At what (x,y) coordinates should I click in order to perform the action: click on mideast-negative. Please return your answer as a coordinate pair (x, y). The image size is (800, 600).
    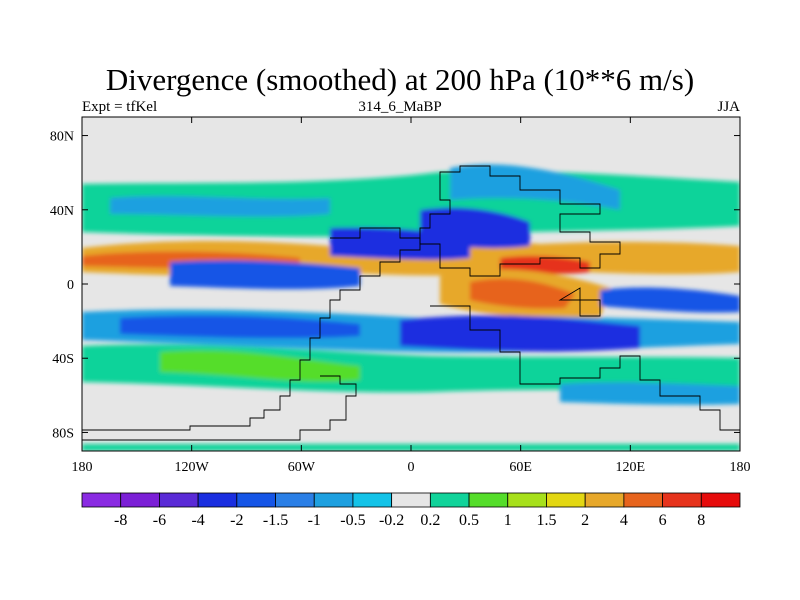
    Looking at the image, I should click on (475, 228).